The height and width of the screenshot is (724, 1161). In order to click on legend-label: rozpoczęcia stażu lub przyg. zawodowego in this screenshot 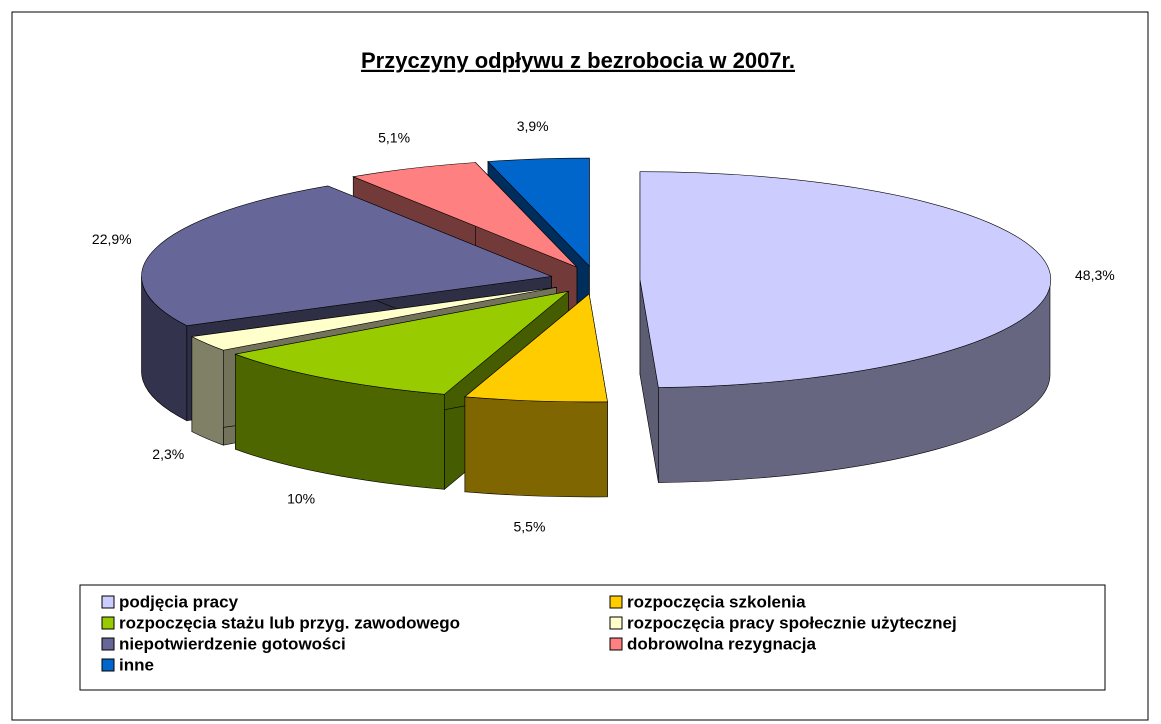, I will do `click(289, 622)`.